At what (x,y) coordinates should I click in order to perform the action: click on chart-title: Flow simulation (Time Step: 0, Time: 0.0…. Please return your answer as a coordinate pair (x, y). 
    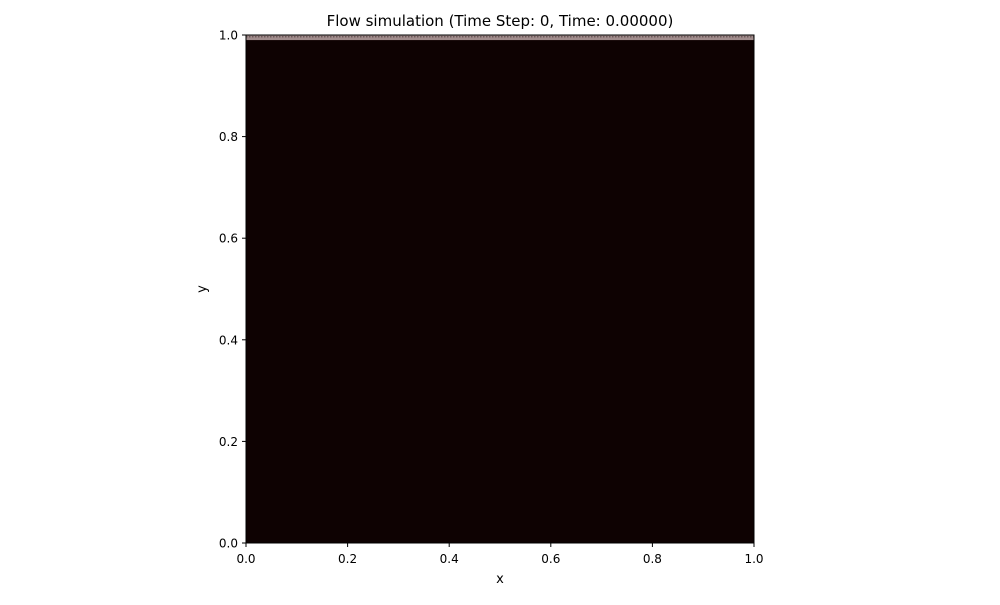
    Looking at the image, I should click on (500, 21).